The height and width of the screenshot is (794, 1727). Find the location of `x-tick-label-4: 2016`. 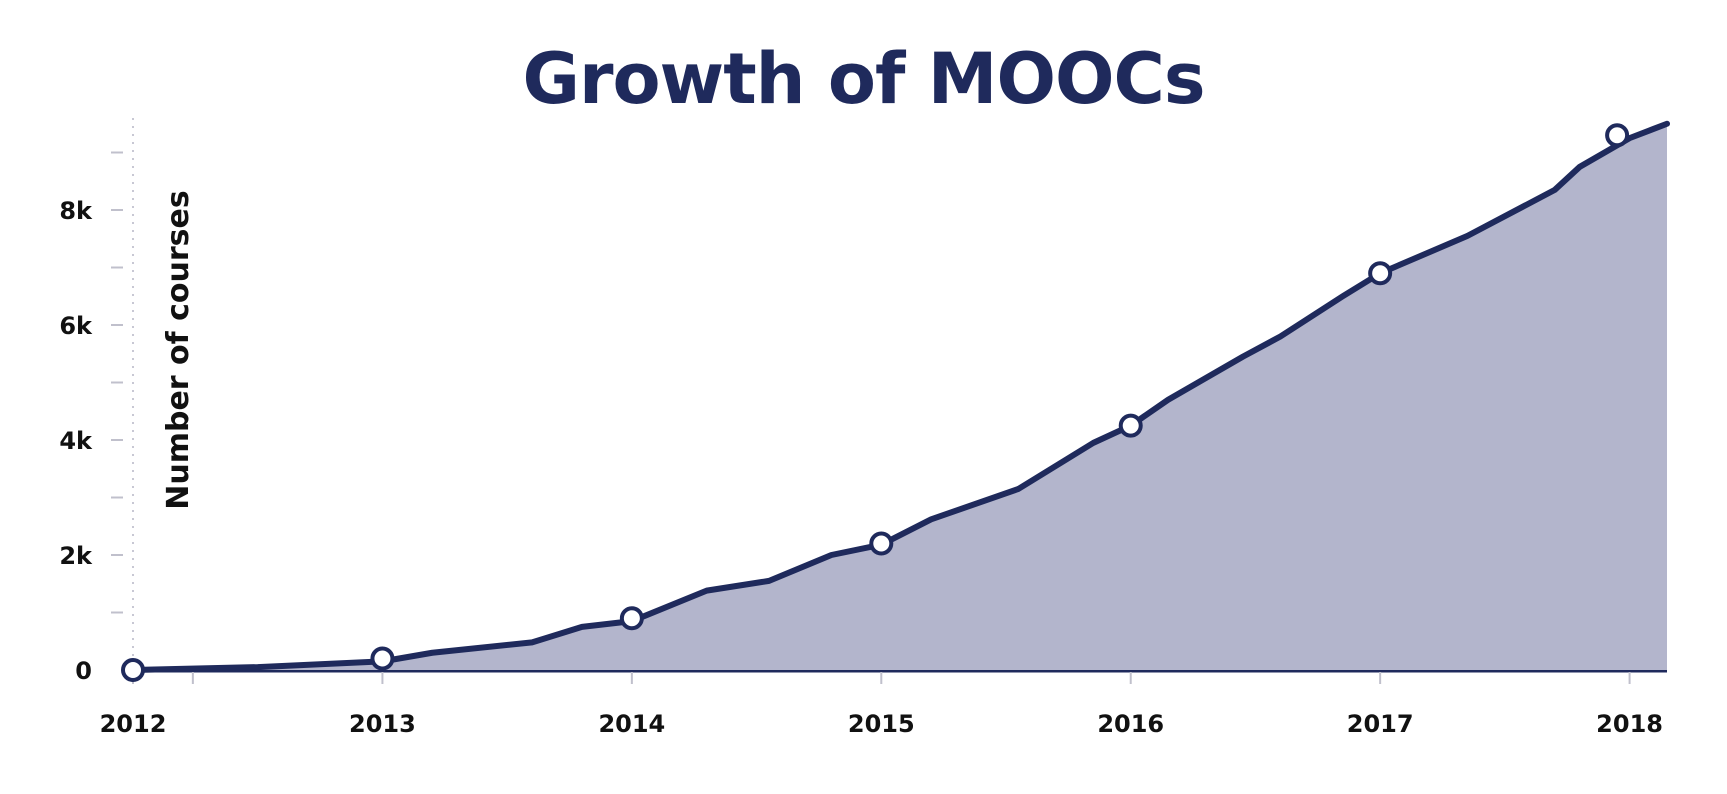

x-tick-label-4: 2016 is located at coordinates (1130, 724).